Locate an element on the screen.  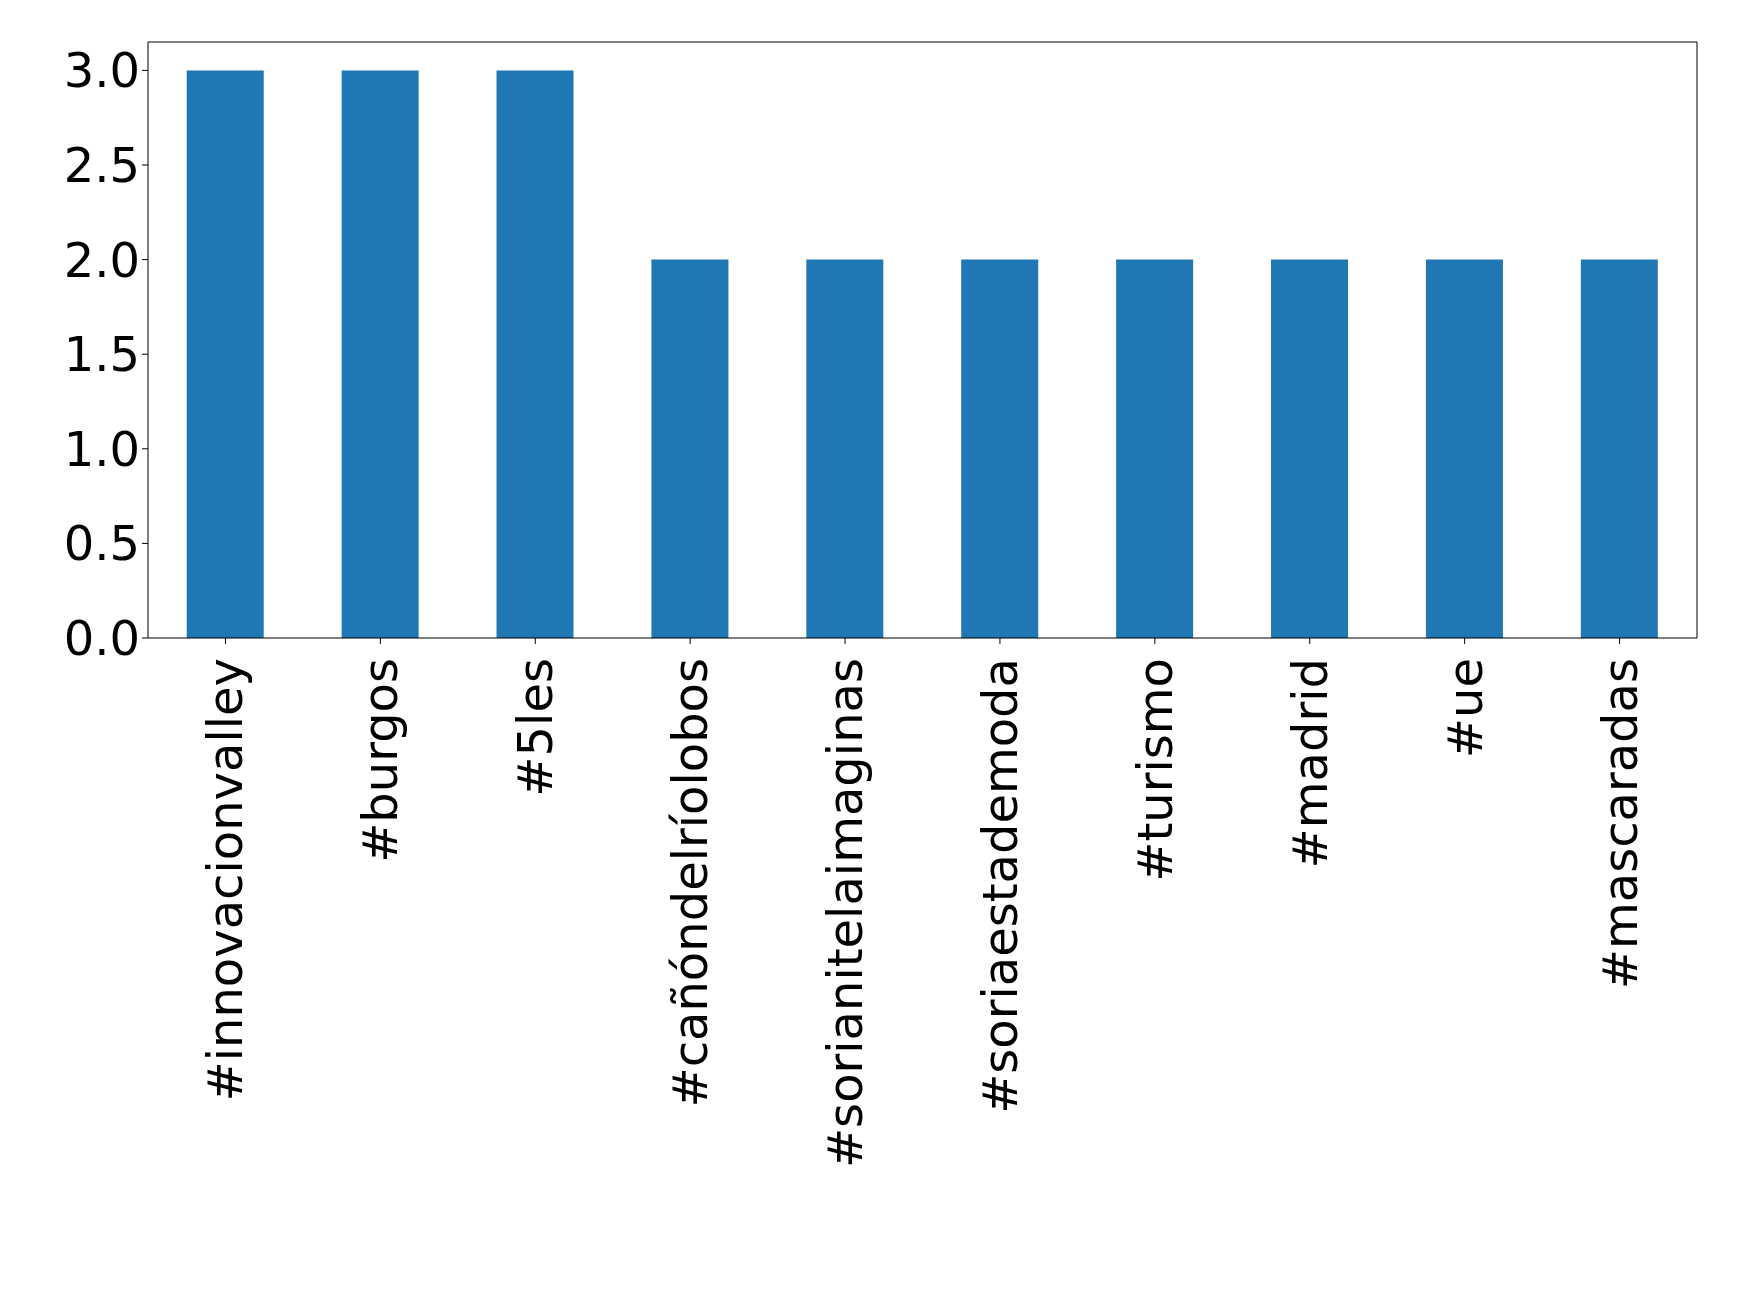
y-tick-label: 3.0 is located at coordinates (101, 70).